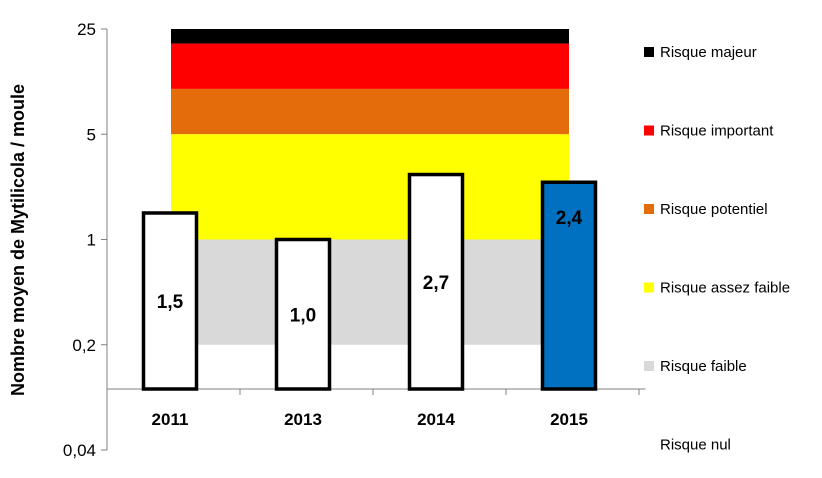  What do you see at coordinates (695, 445) in the screenshot?
I see `legend-label: Risque nul` at bounding box center [695, 445].